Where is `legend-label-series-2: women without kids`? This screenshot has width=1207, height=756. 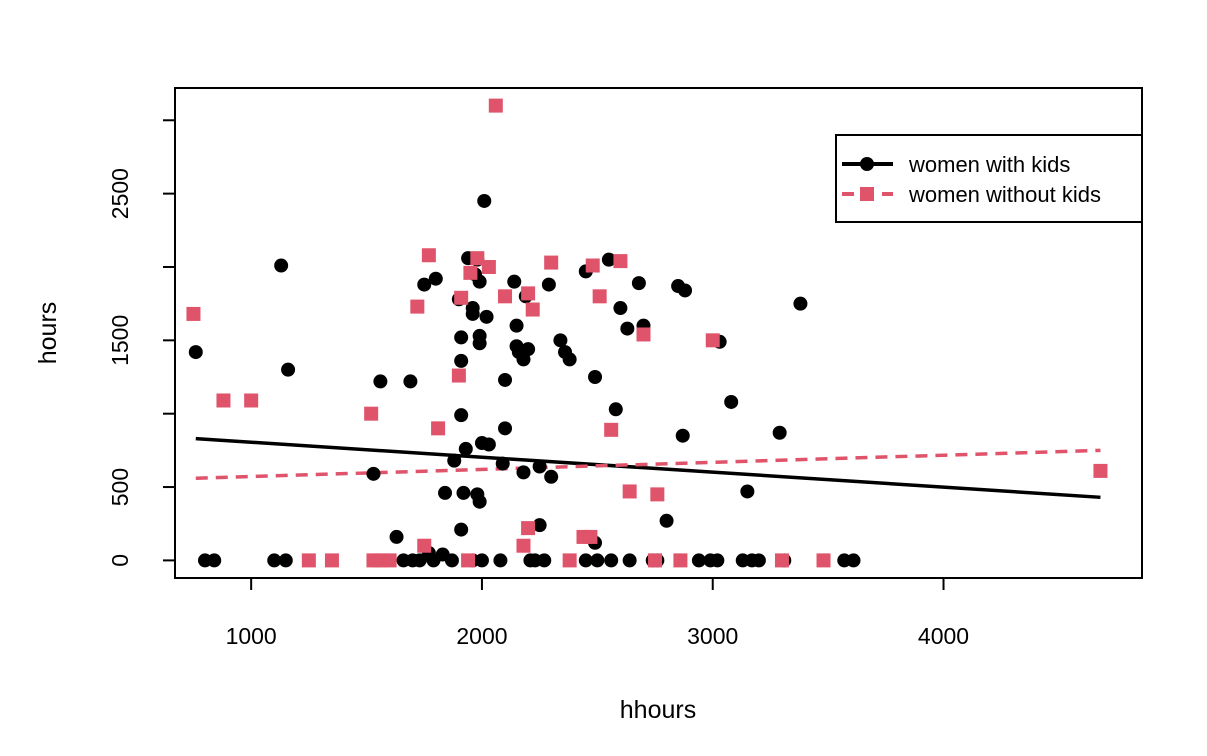
legend-label-series-2: women without kids is located at coordinates (1004, 194).